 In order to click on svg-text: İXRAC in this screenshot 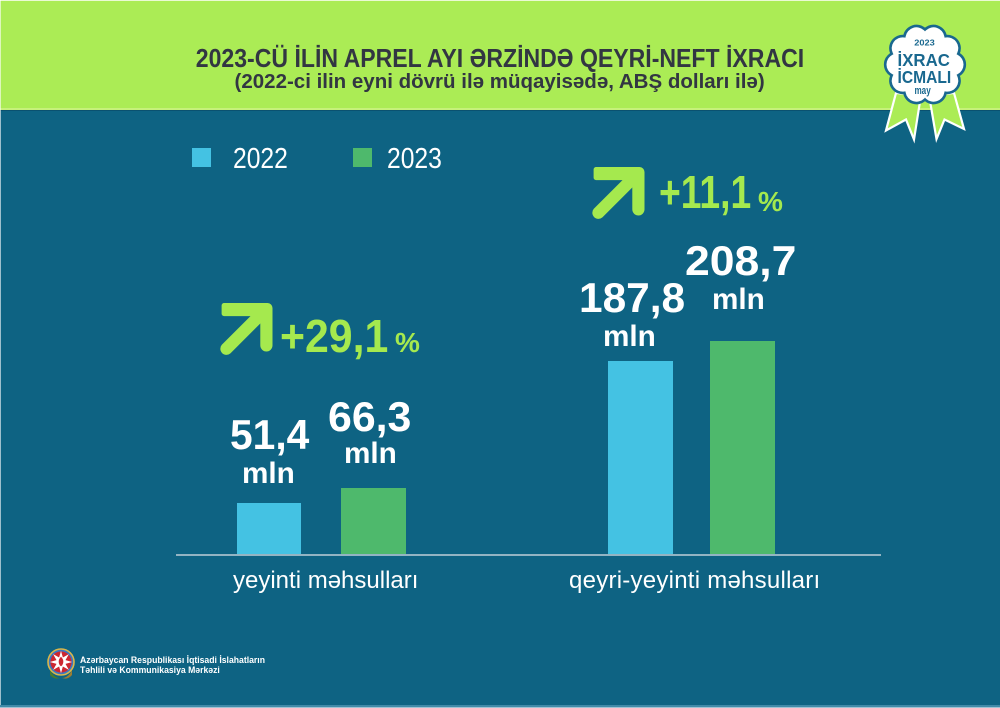, I will do `click(924, 60)`.